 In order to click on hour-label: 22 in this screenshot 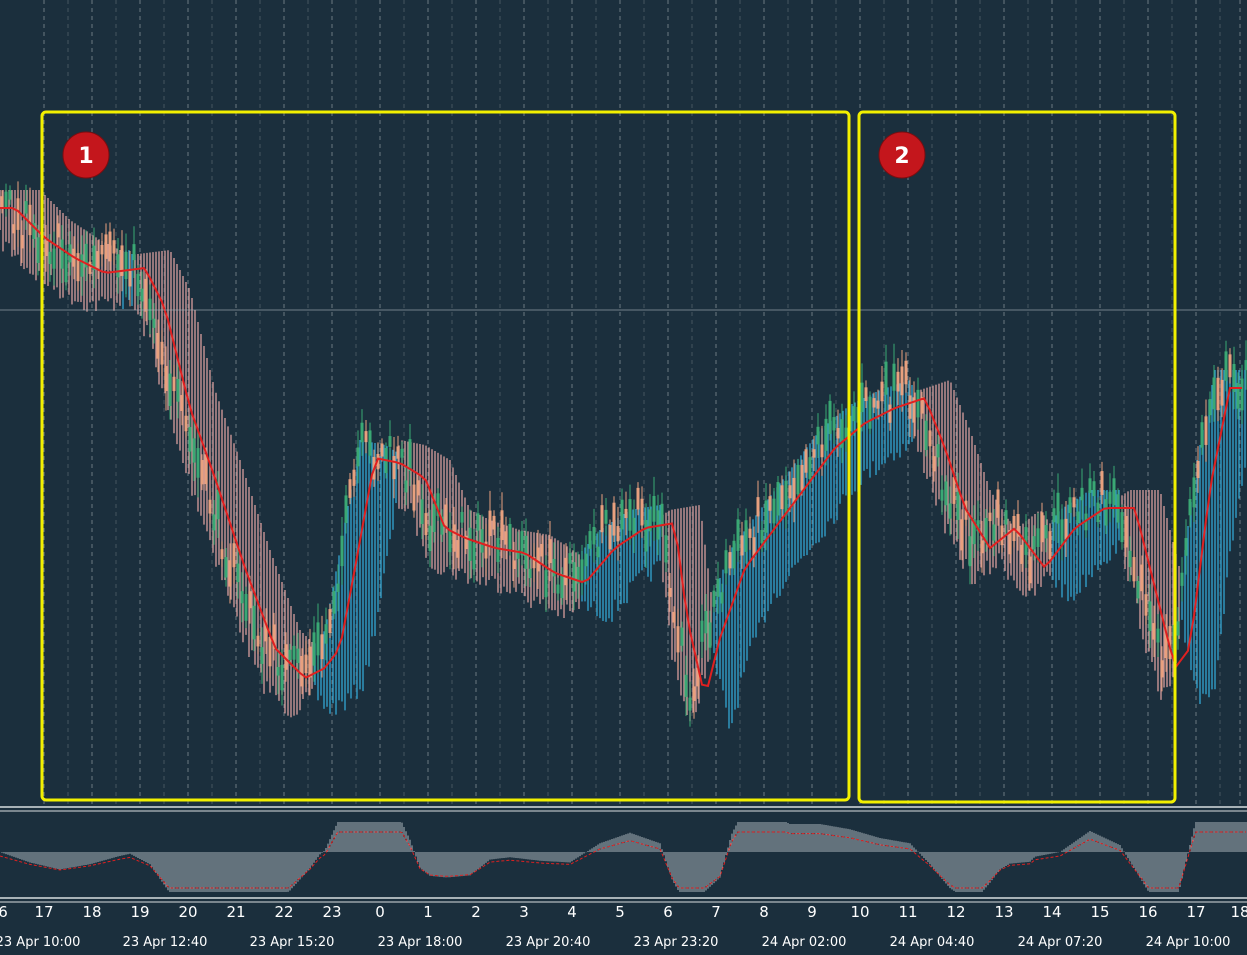, I will do `click(283, 912)`.